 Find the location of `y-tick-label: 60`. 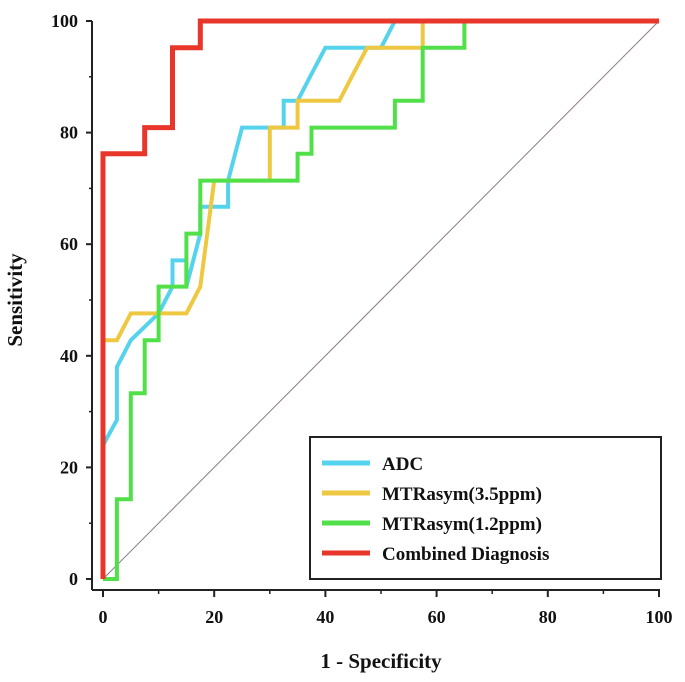

y-tick-label: 60 is located at coordinates (69, 244).